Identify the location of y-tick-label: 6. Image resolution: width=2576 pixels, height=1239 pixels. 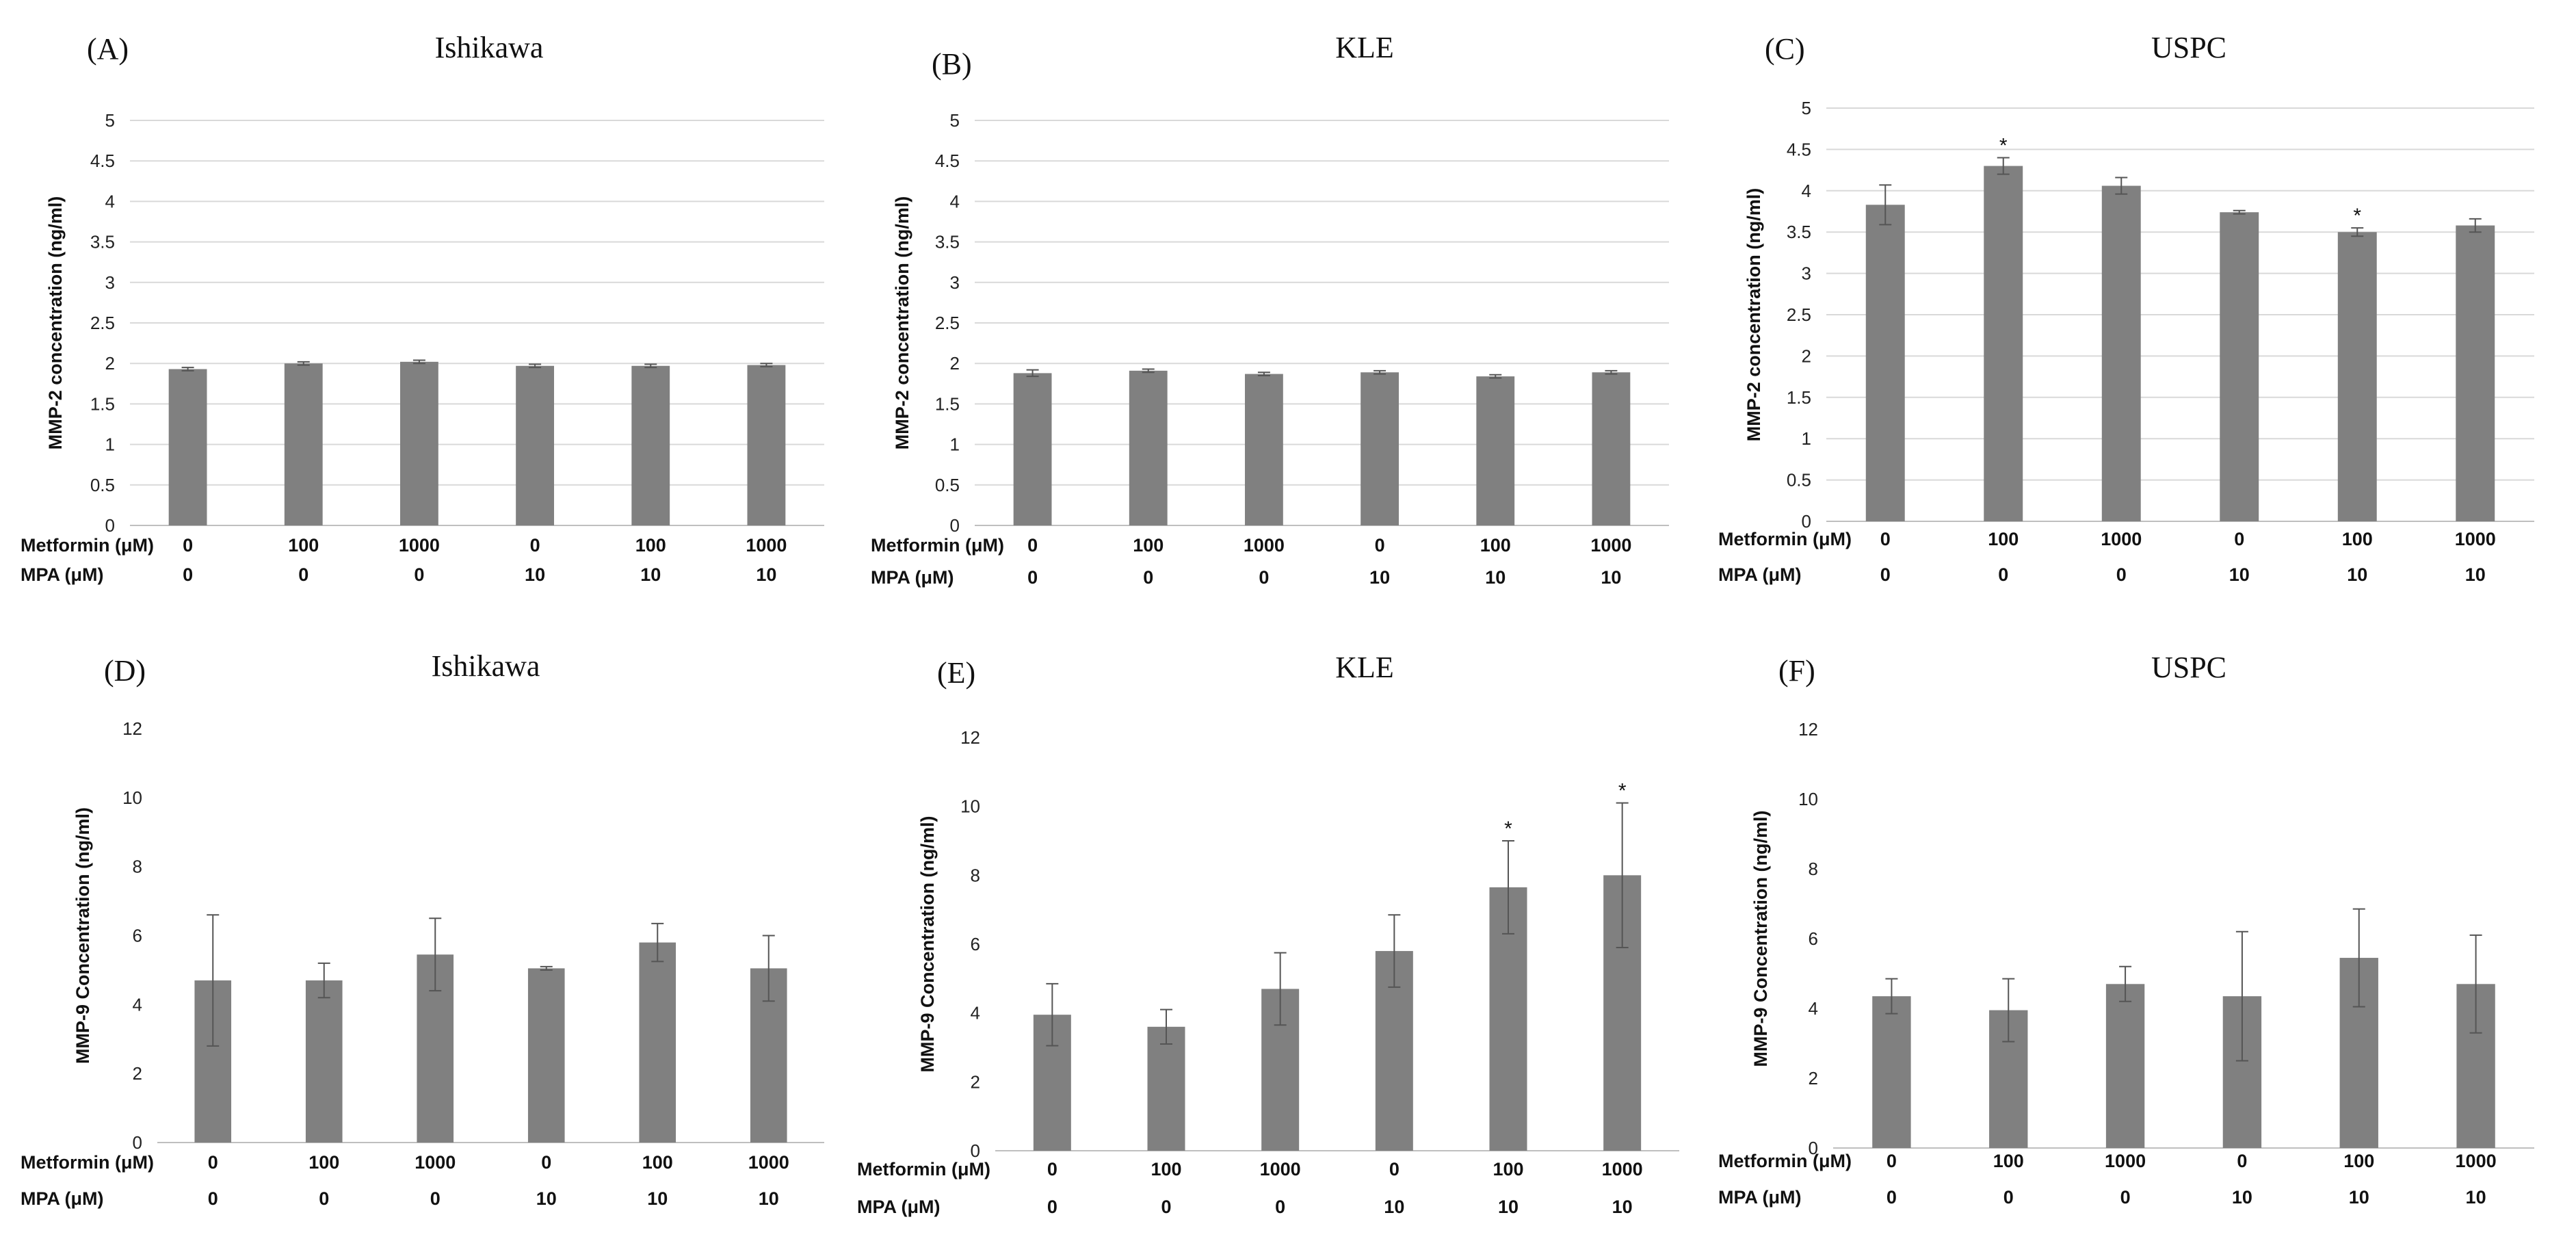
(137, 936).